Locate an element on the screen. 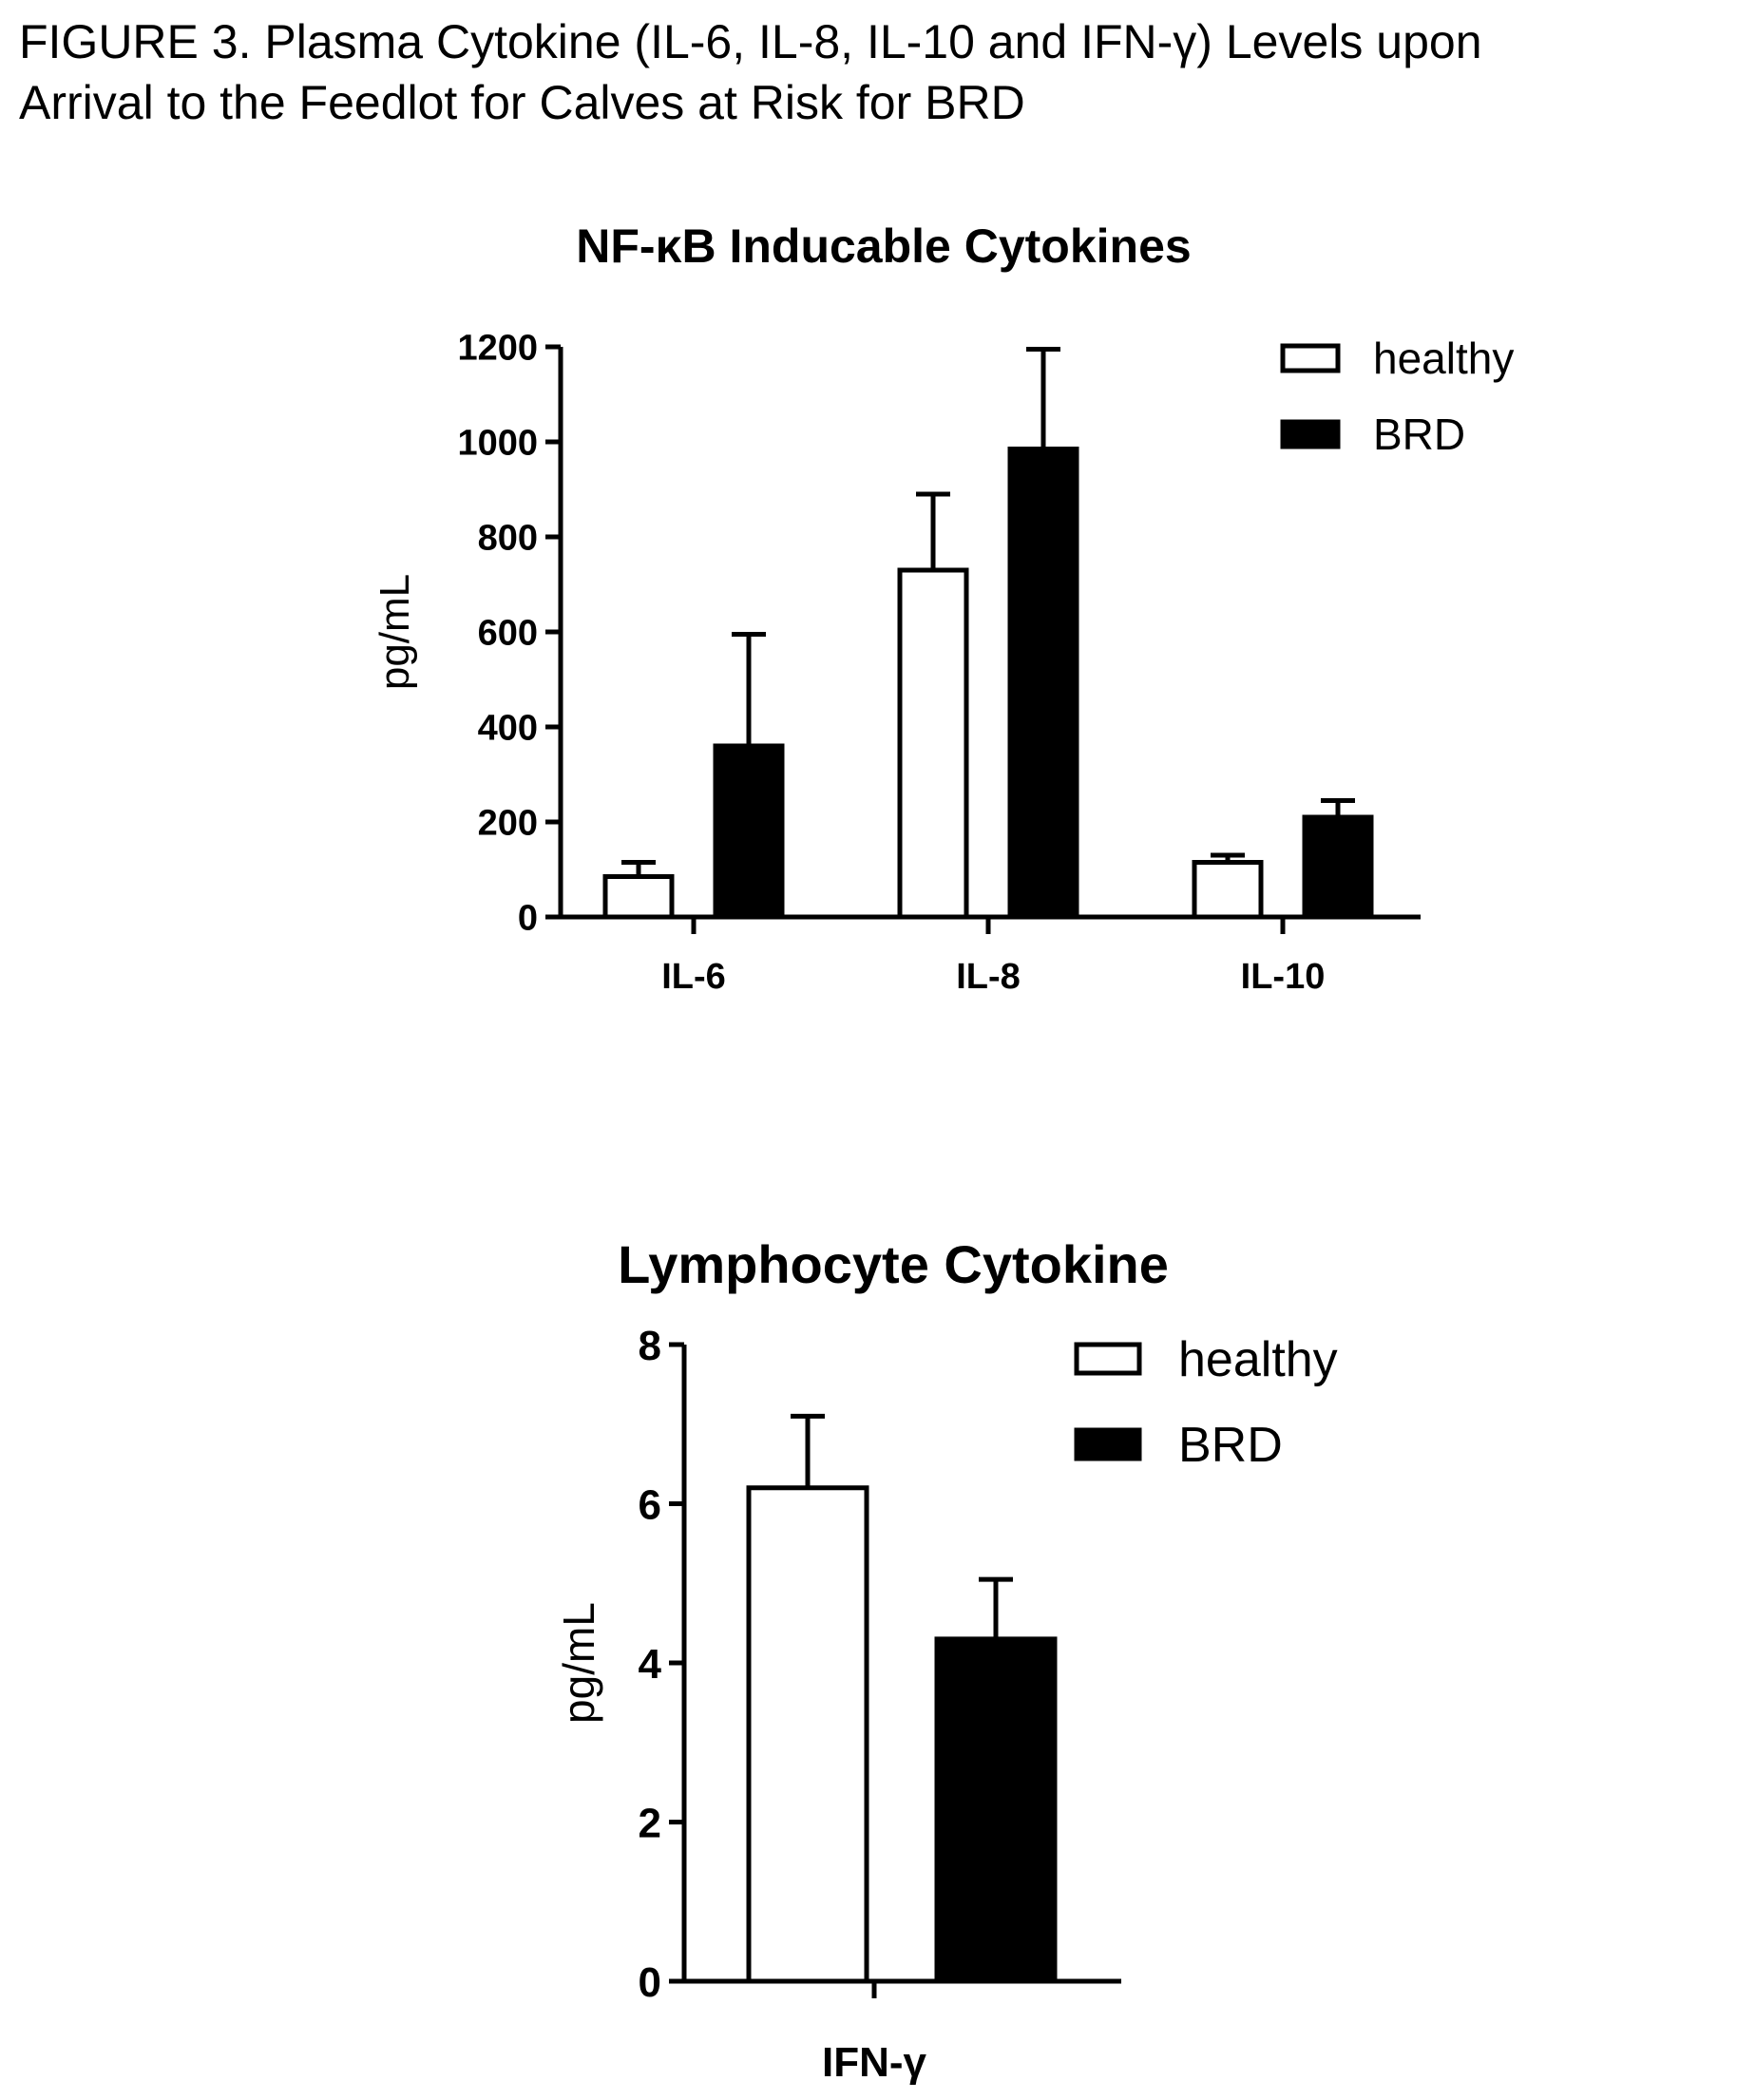 The image size is (1756, 2100). y-tick-label: 1000 is located at coordinates (497, 444).